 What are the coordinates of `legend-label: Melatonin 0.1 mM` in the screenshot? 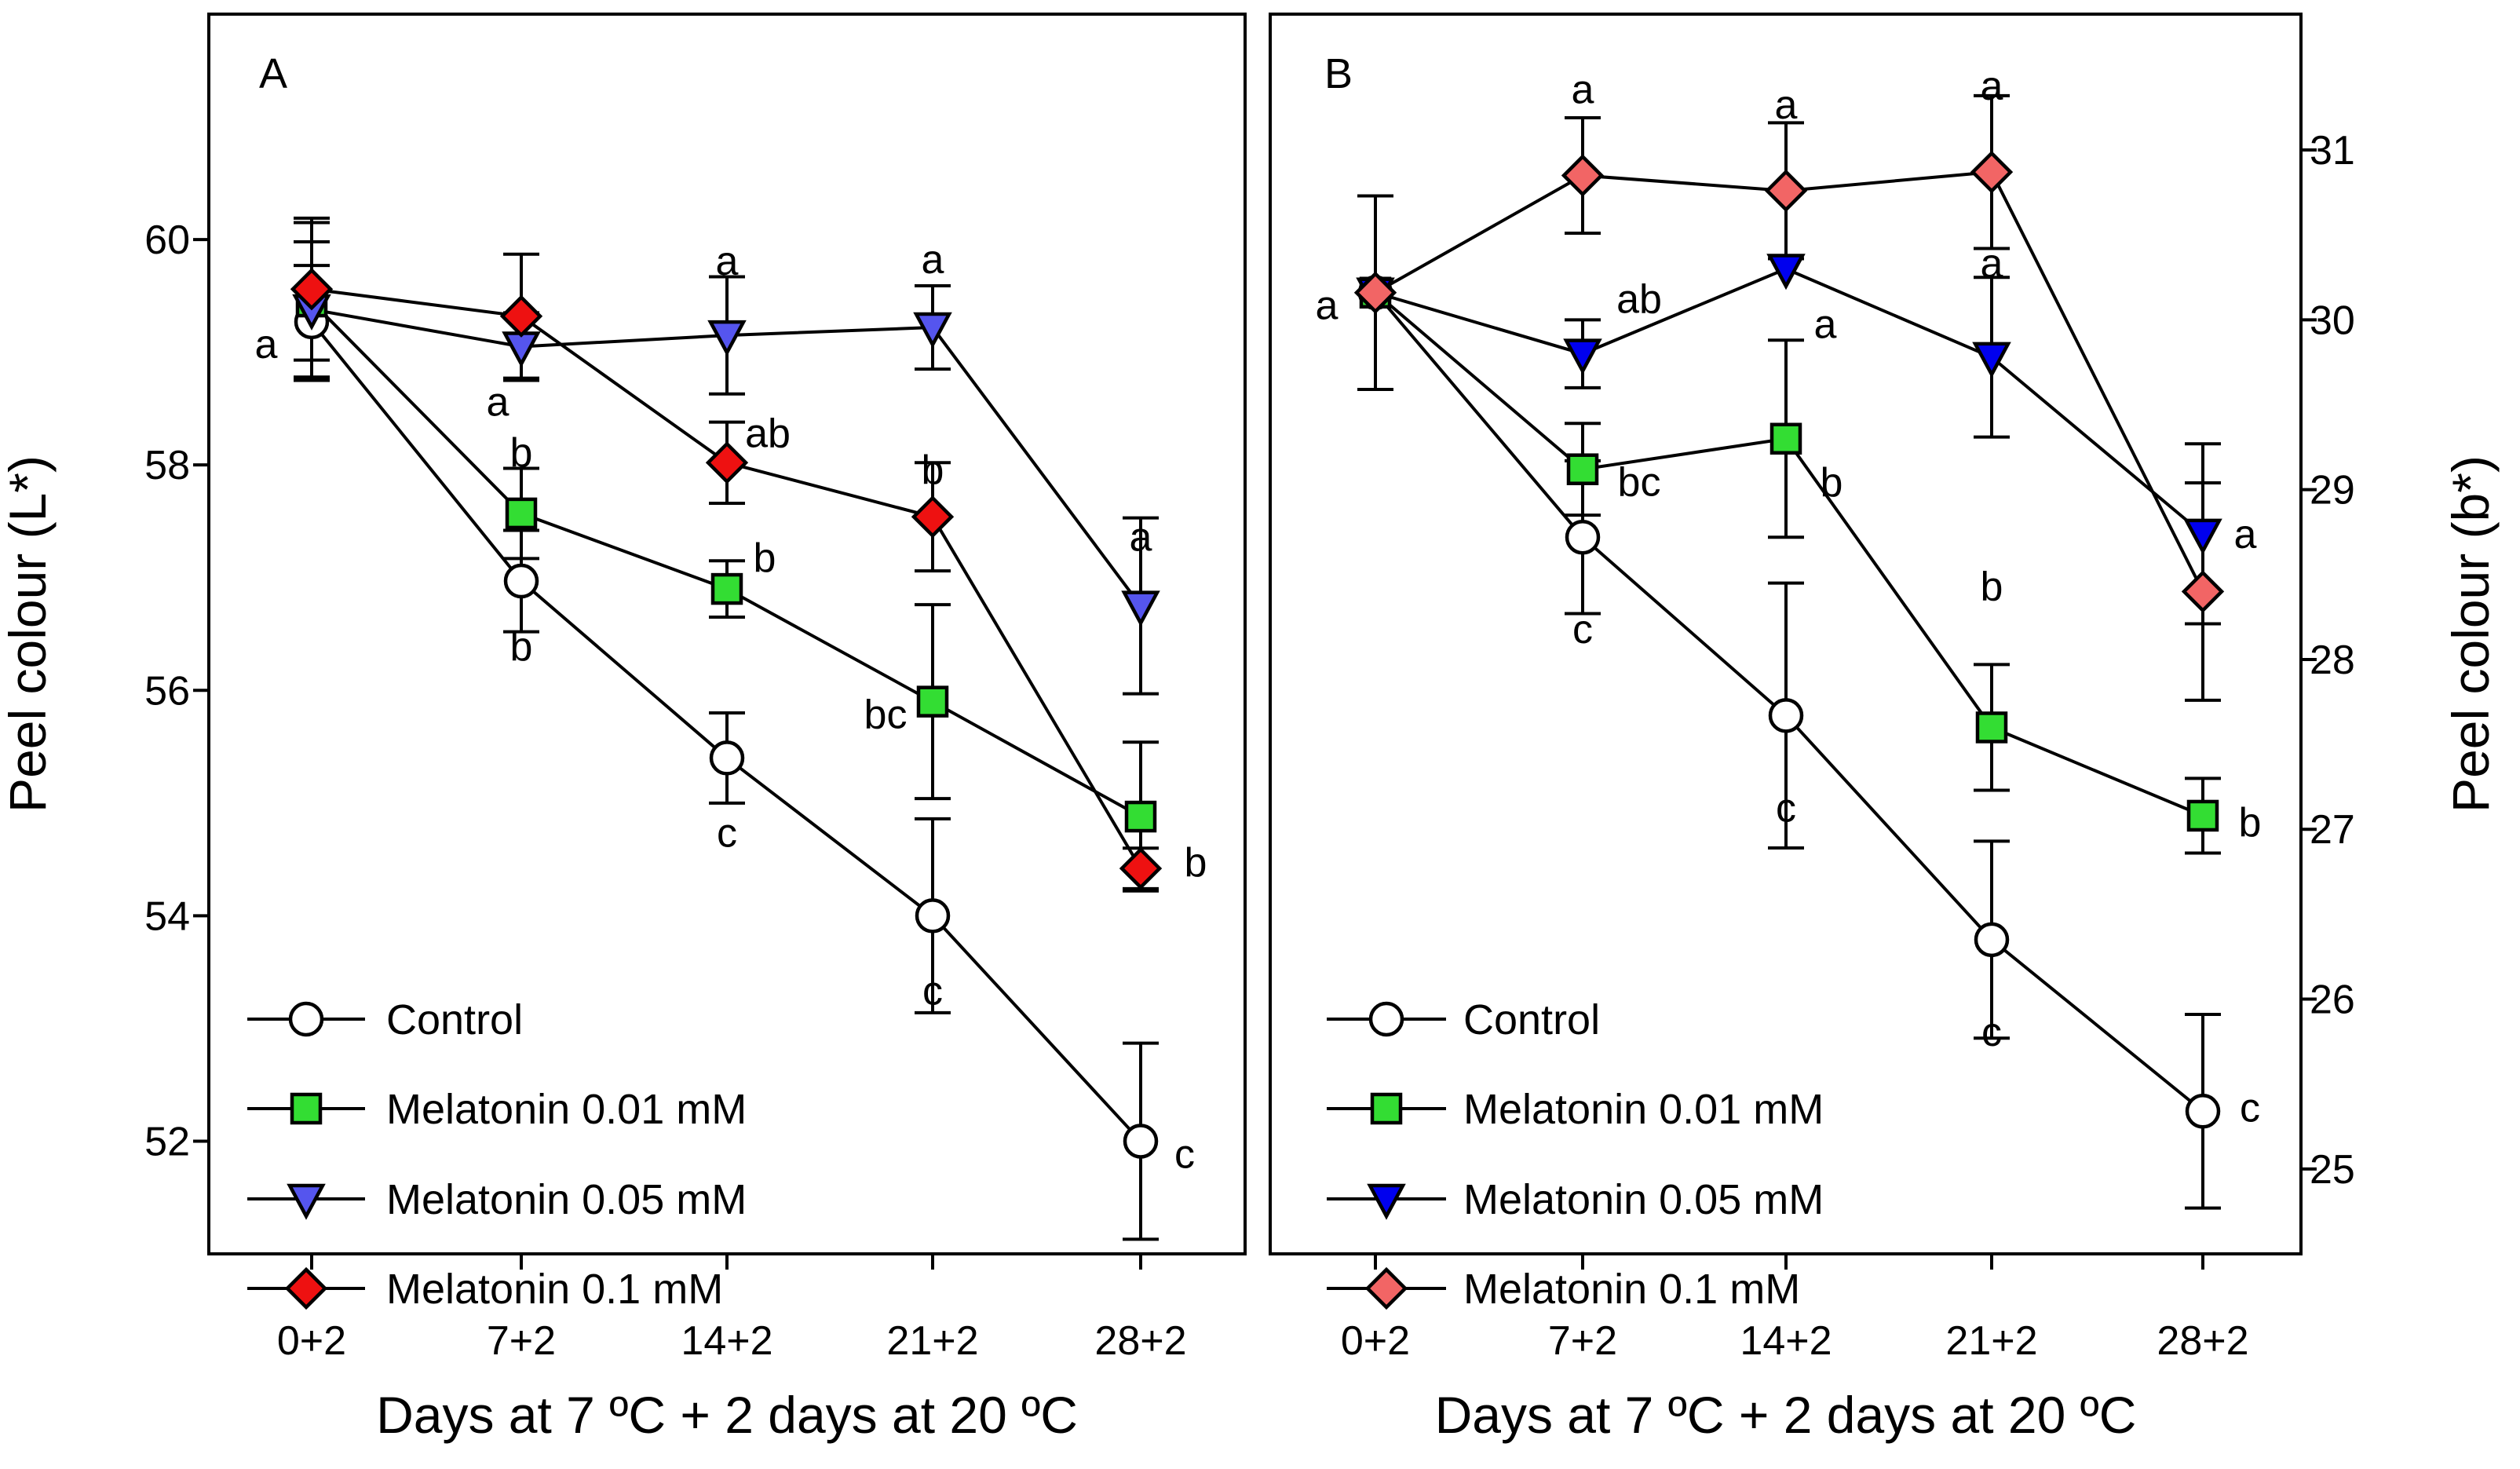 It's located at (554, 1289).